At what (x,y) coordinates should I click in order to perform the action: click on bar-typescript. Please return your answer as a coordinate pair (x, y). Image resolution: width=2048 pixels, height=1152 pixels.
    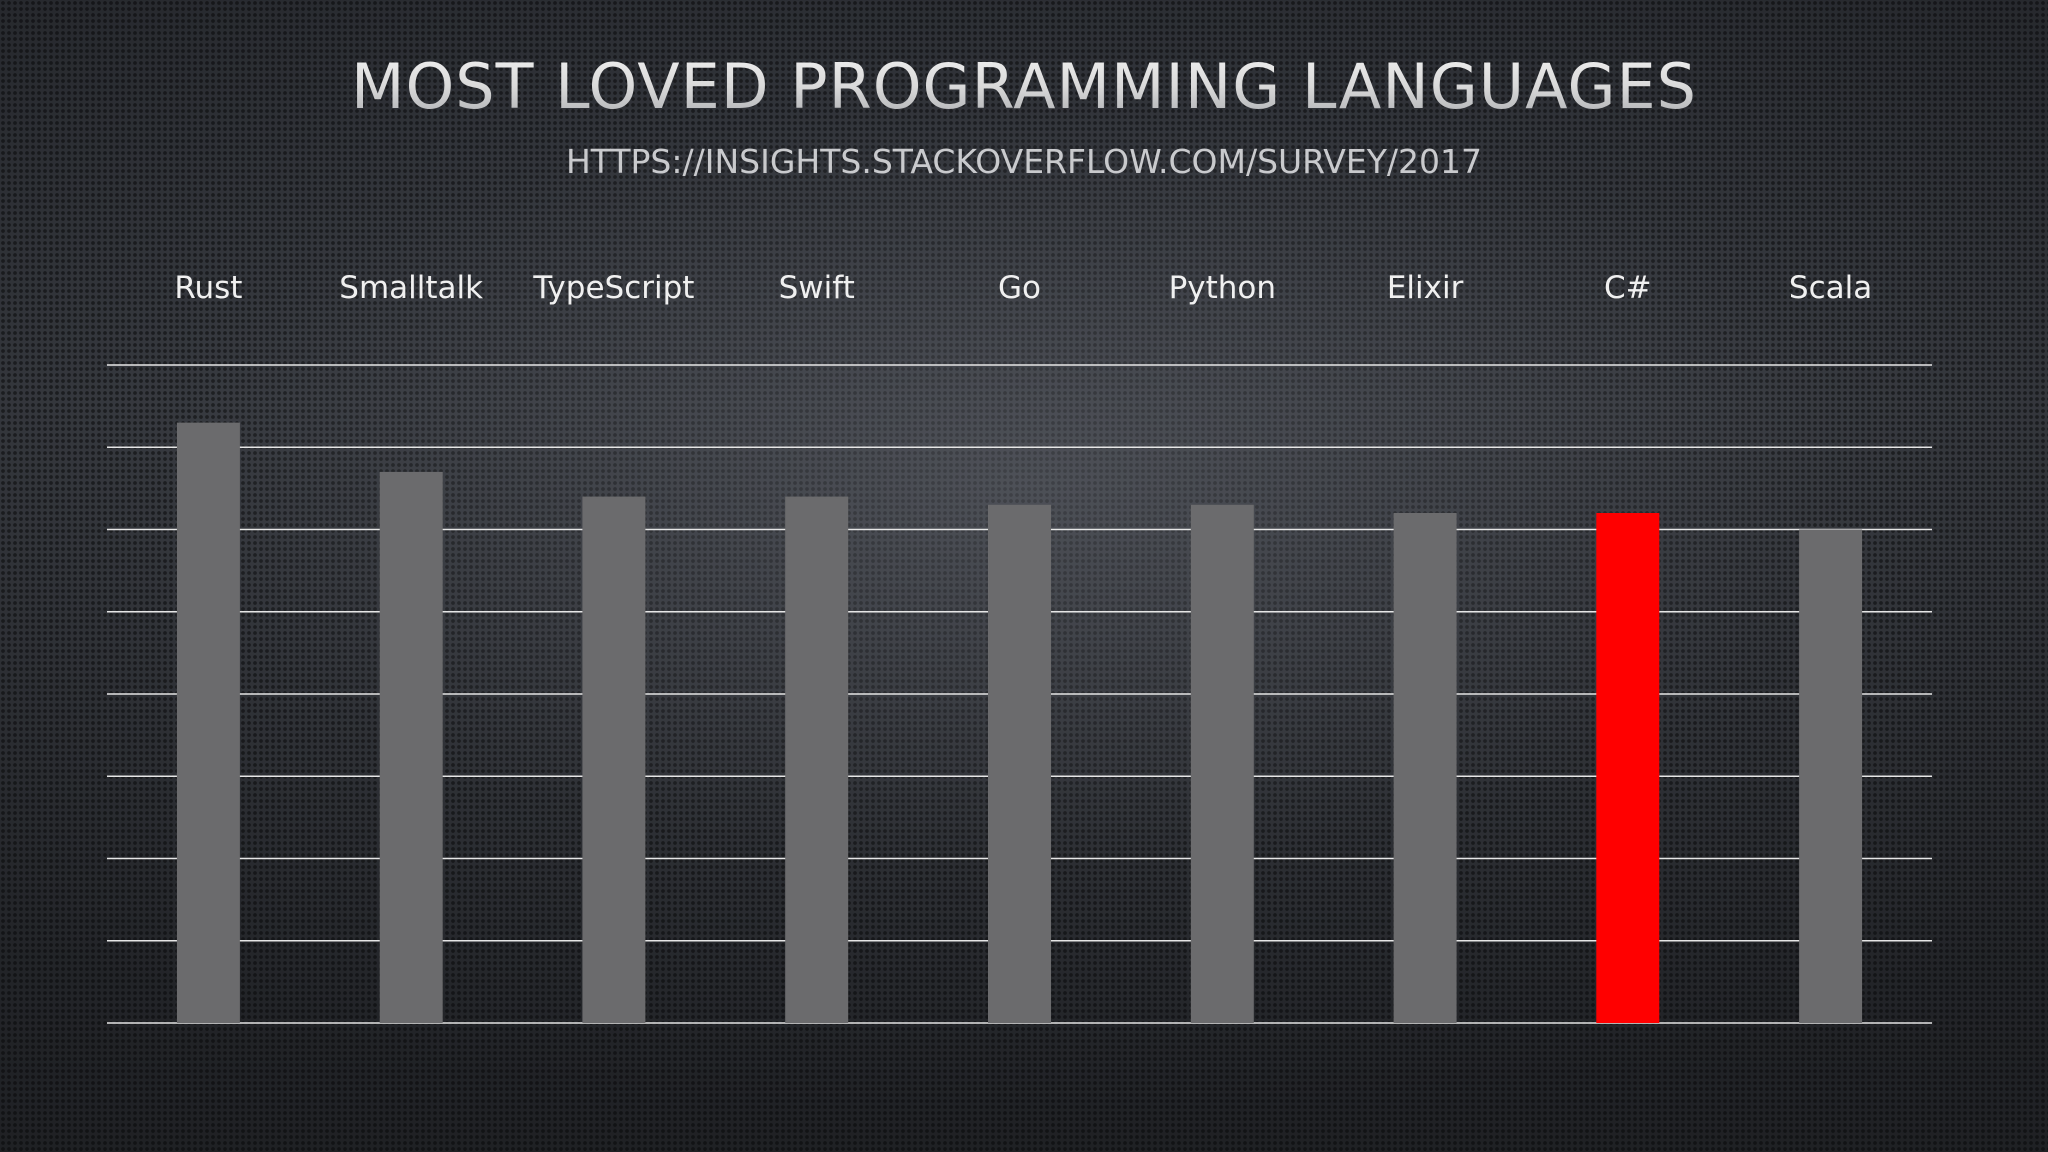
    Looking at the image, I should click on (614, 760).